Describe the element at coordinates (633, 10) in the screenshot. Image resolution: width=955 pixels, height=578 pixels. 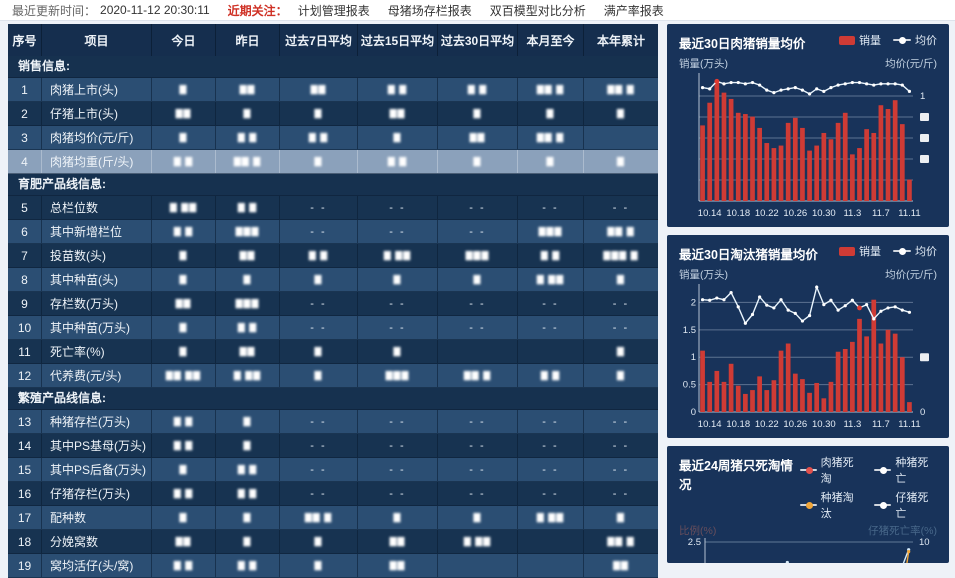
I see `menu-item: 满产率报表` at that location.